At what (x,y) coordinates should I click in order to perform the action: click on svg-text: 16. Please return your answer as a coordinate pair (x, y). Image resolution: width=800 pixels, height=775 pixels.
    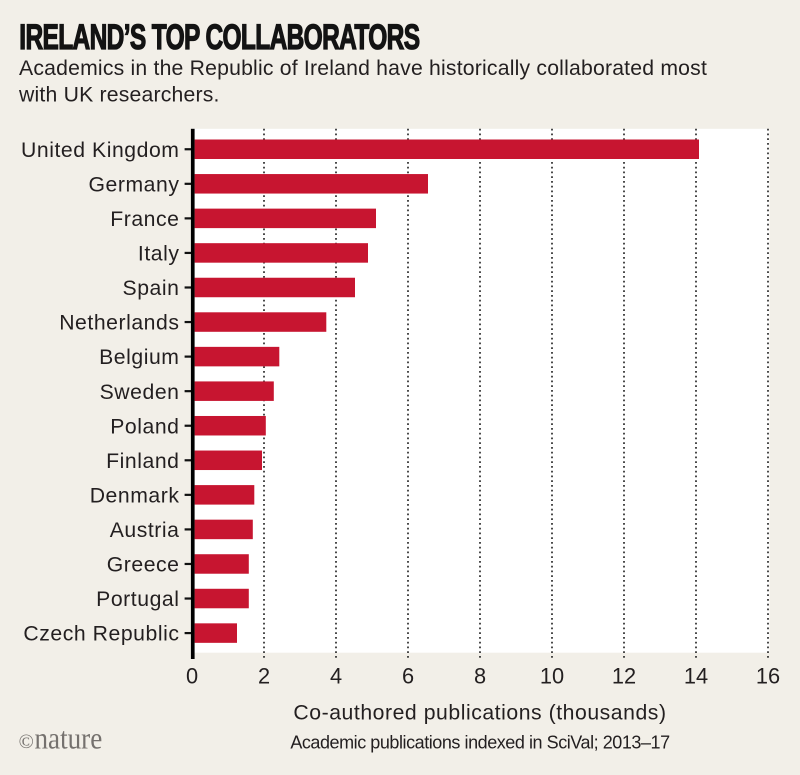
    Looking at the image, I should click on (768, 676).